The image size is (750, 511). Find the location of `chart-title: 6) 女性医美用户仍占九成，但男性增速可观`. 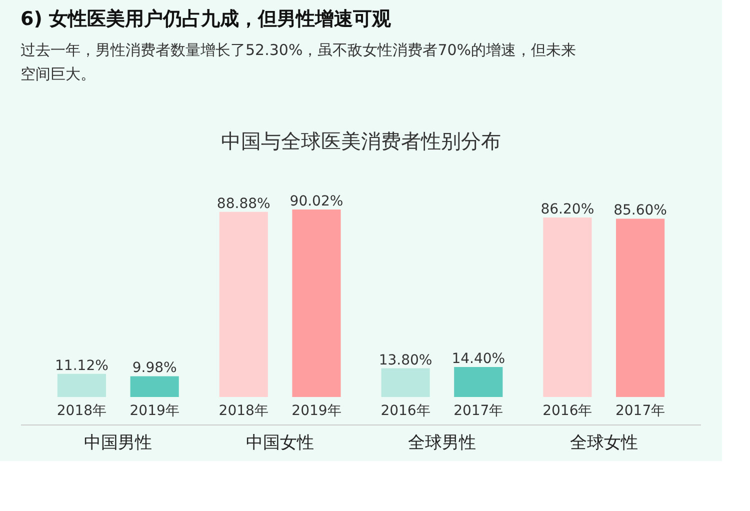

chart-title: 6) 女性医美用户仍占九成，但男性增速可观 is located at coordinates (206, 19).